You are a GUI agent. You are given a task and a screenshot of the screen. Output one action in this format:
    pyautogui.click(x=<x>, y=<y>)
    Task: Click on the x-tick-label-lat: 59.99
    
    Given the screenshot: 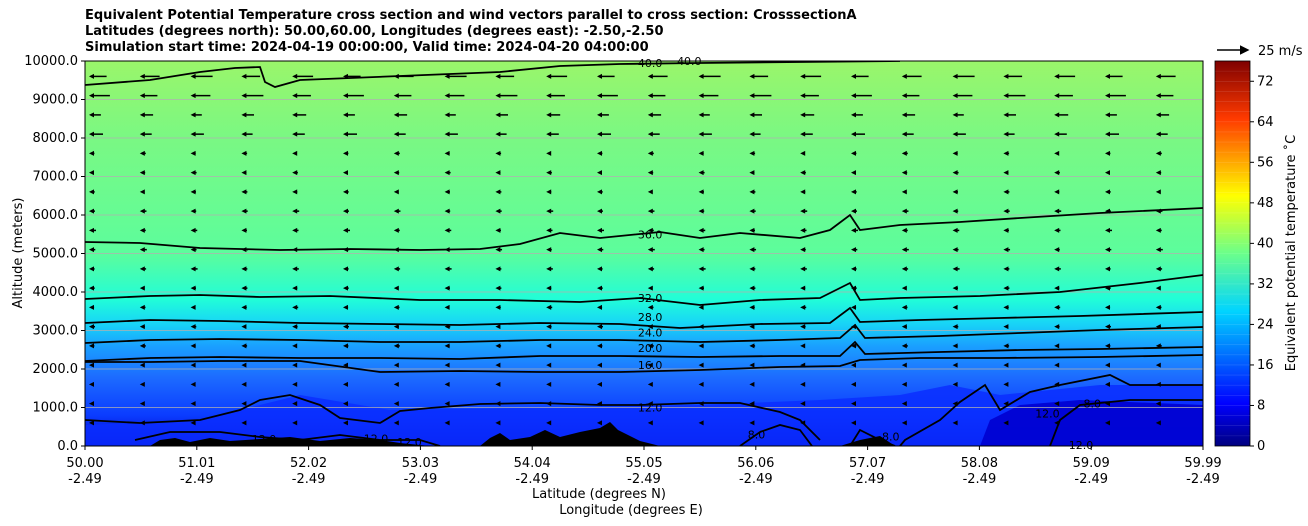 What is the action you would take?
    pyautogui.click(x=1202, y=463)
    